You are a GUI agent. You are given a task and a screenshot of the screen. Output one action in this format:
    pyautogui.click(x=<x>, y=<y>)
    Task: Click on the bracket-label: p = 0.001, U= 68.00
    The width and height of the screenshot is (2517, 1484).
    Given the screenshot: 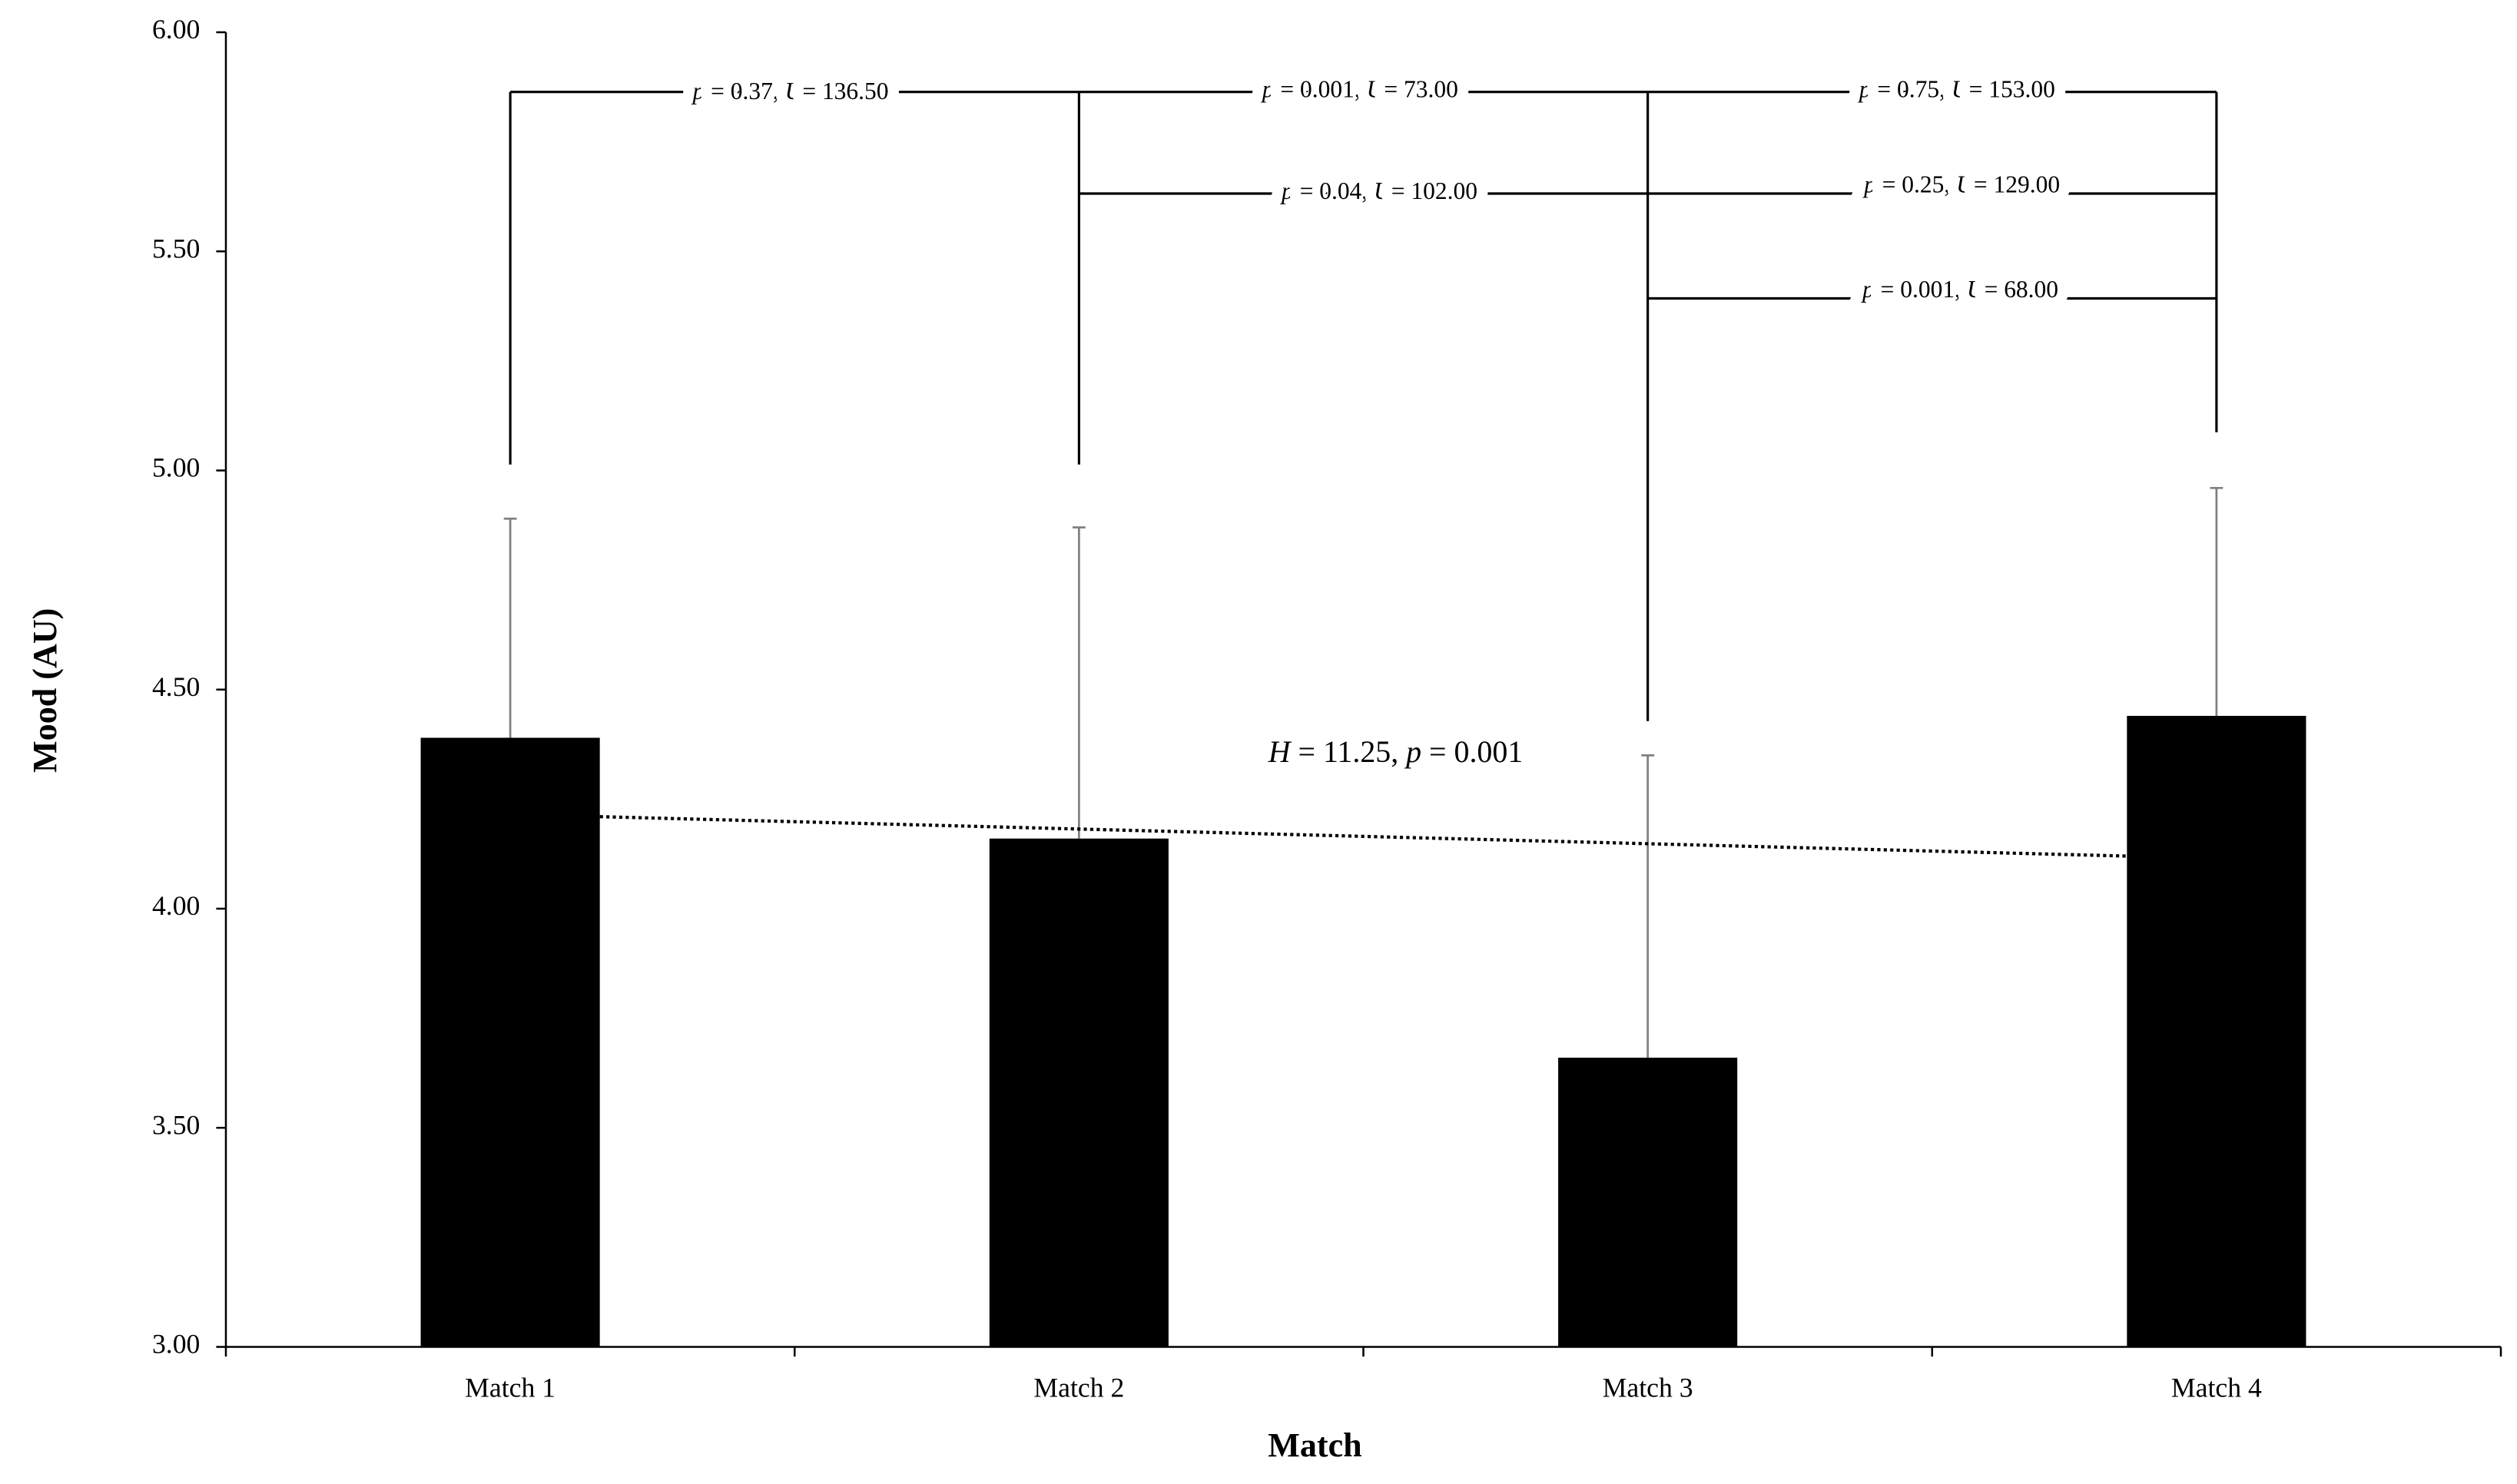 What is the action you would take?
    pyautogui.click(x=1960, y=289)
    